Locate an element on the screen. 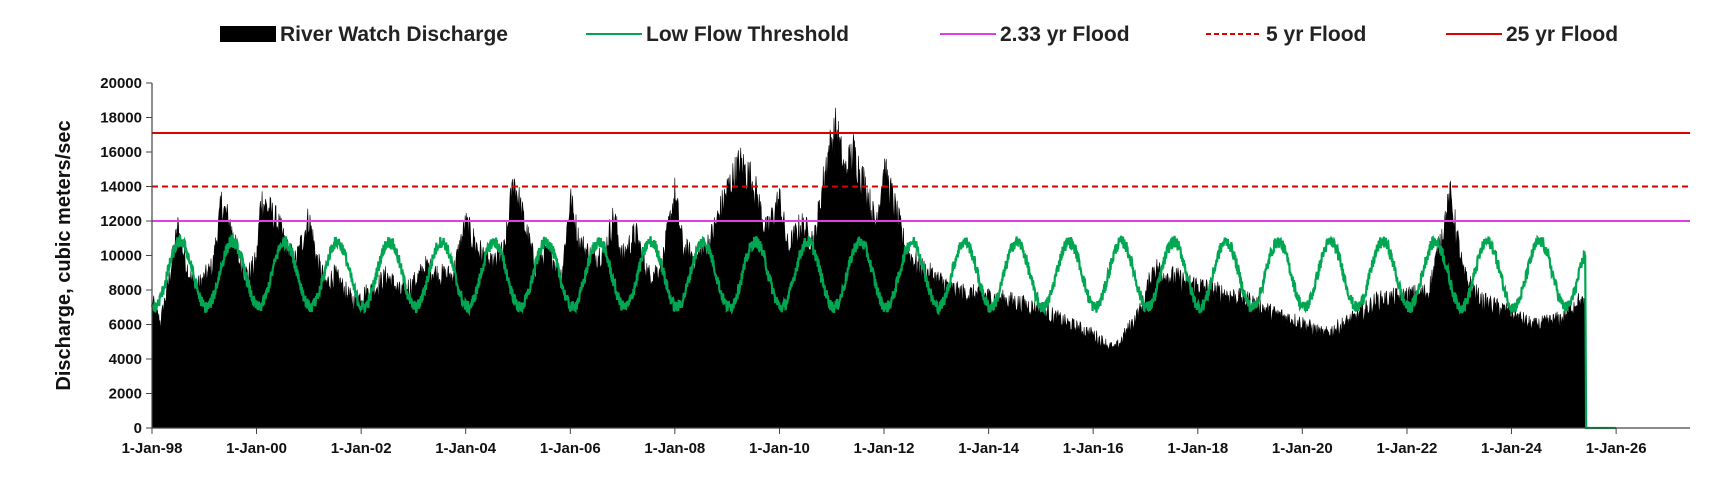 The height and width of the screenshot is (481, 1726). legend-item-low-flow-threshold: Low Flow Threshold is located at coordinates (717, 34).